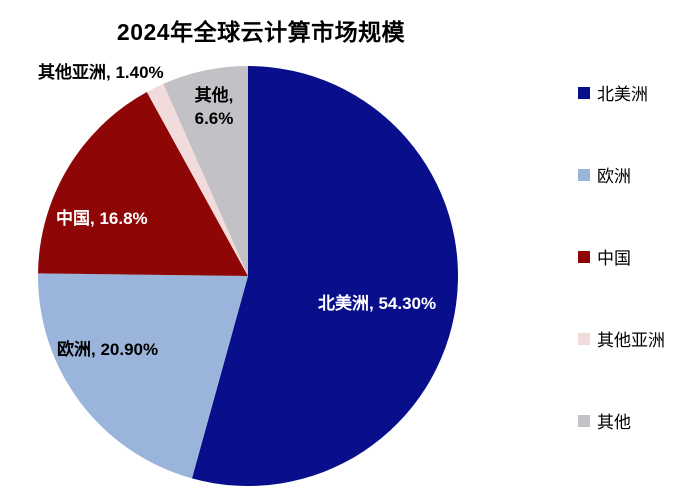  Describe the element at coordinates (614, 258) in the screenshot. I see `legend-label-china: 中国` at that location.